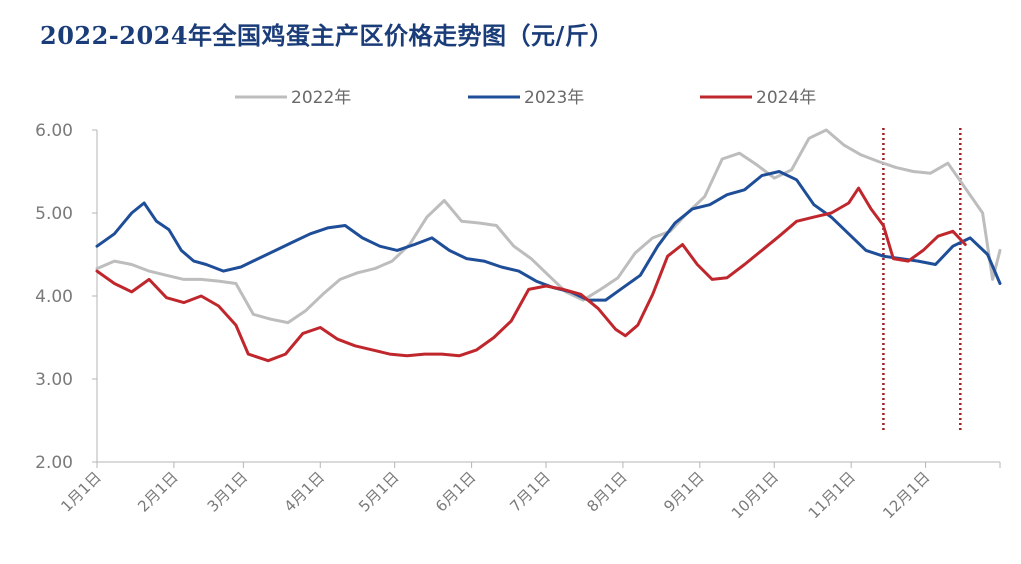 This screenshot has width=1021, height=564. I want to click on y-tick-label: 2.00, so click(54, 463).